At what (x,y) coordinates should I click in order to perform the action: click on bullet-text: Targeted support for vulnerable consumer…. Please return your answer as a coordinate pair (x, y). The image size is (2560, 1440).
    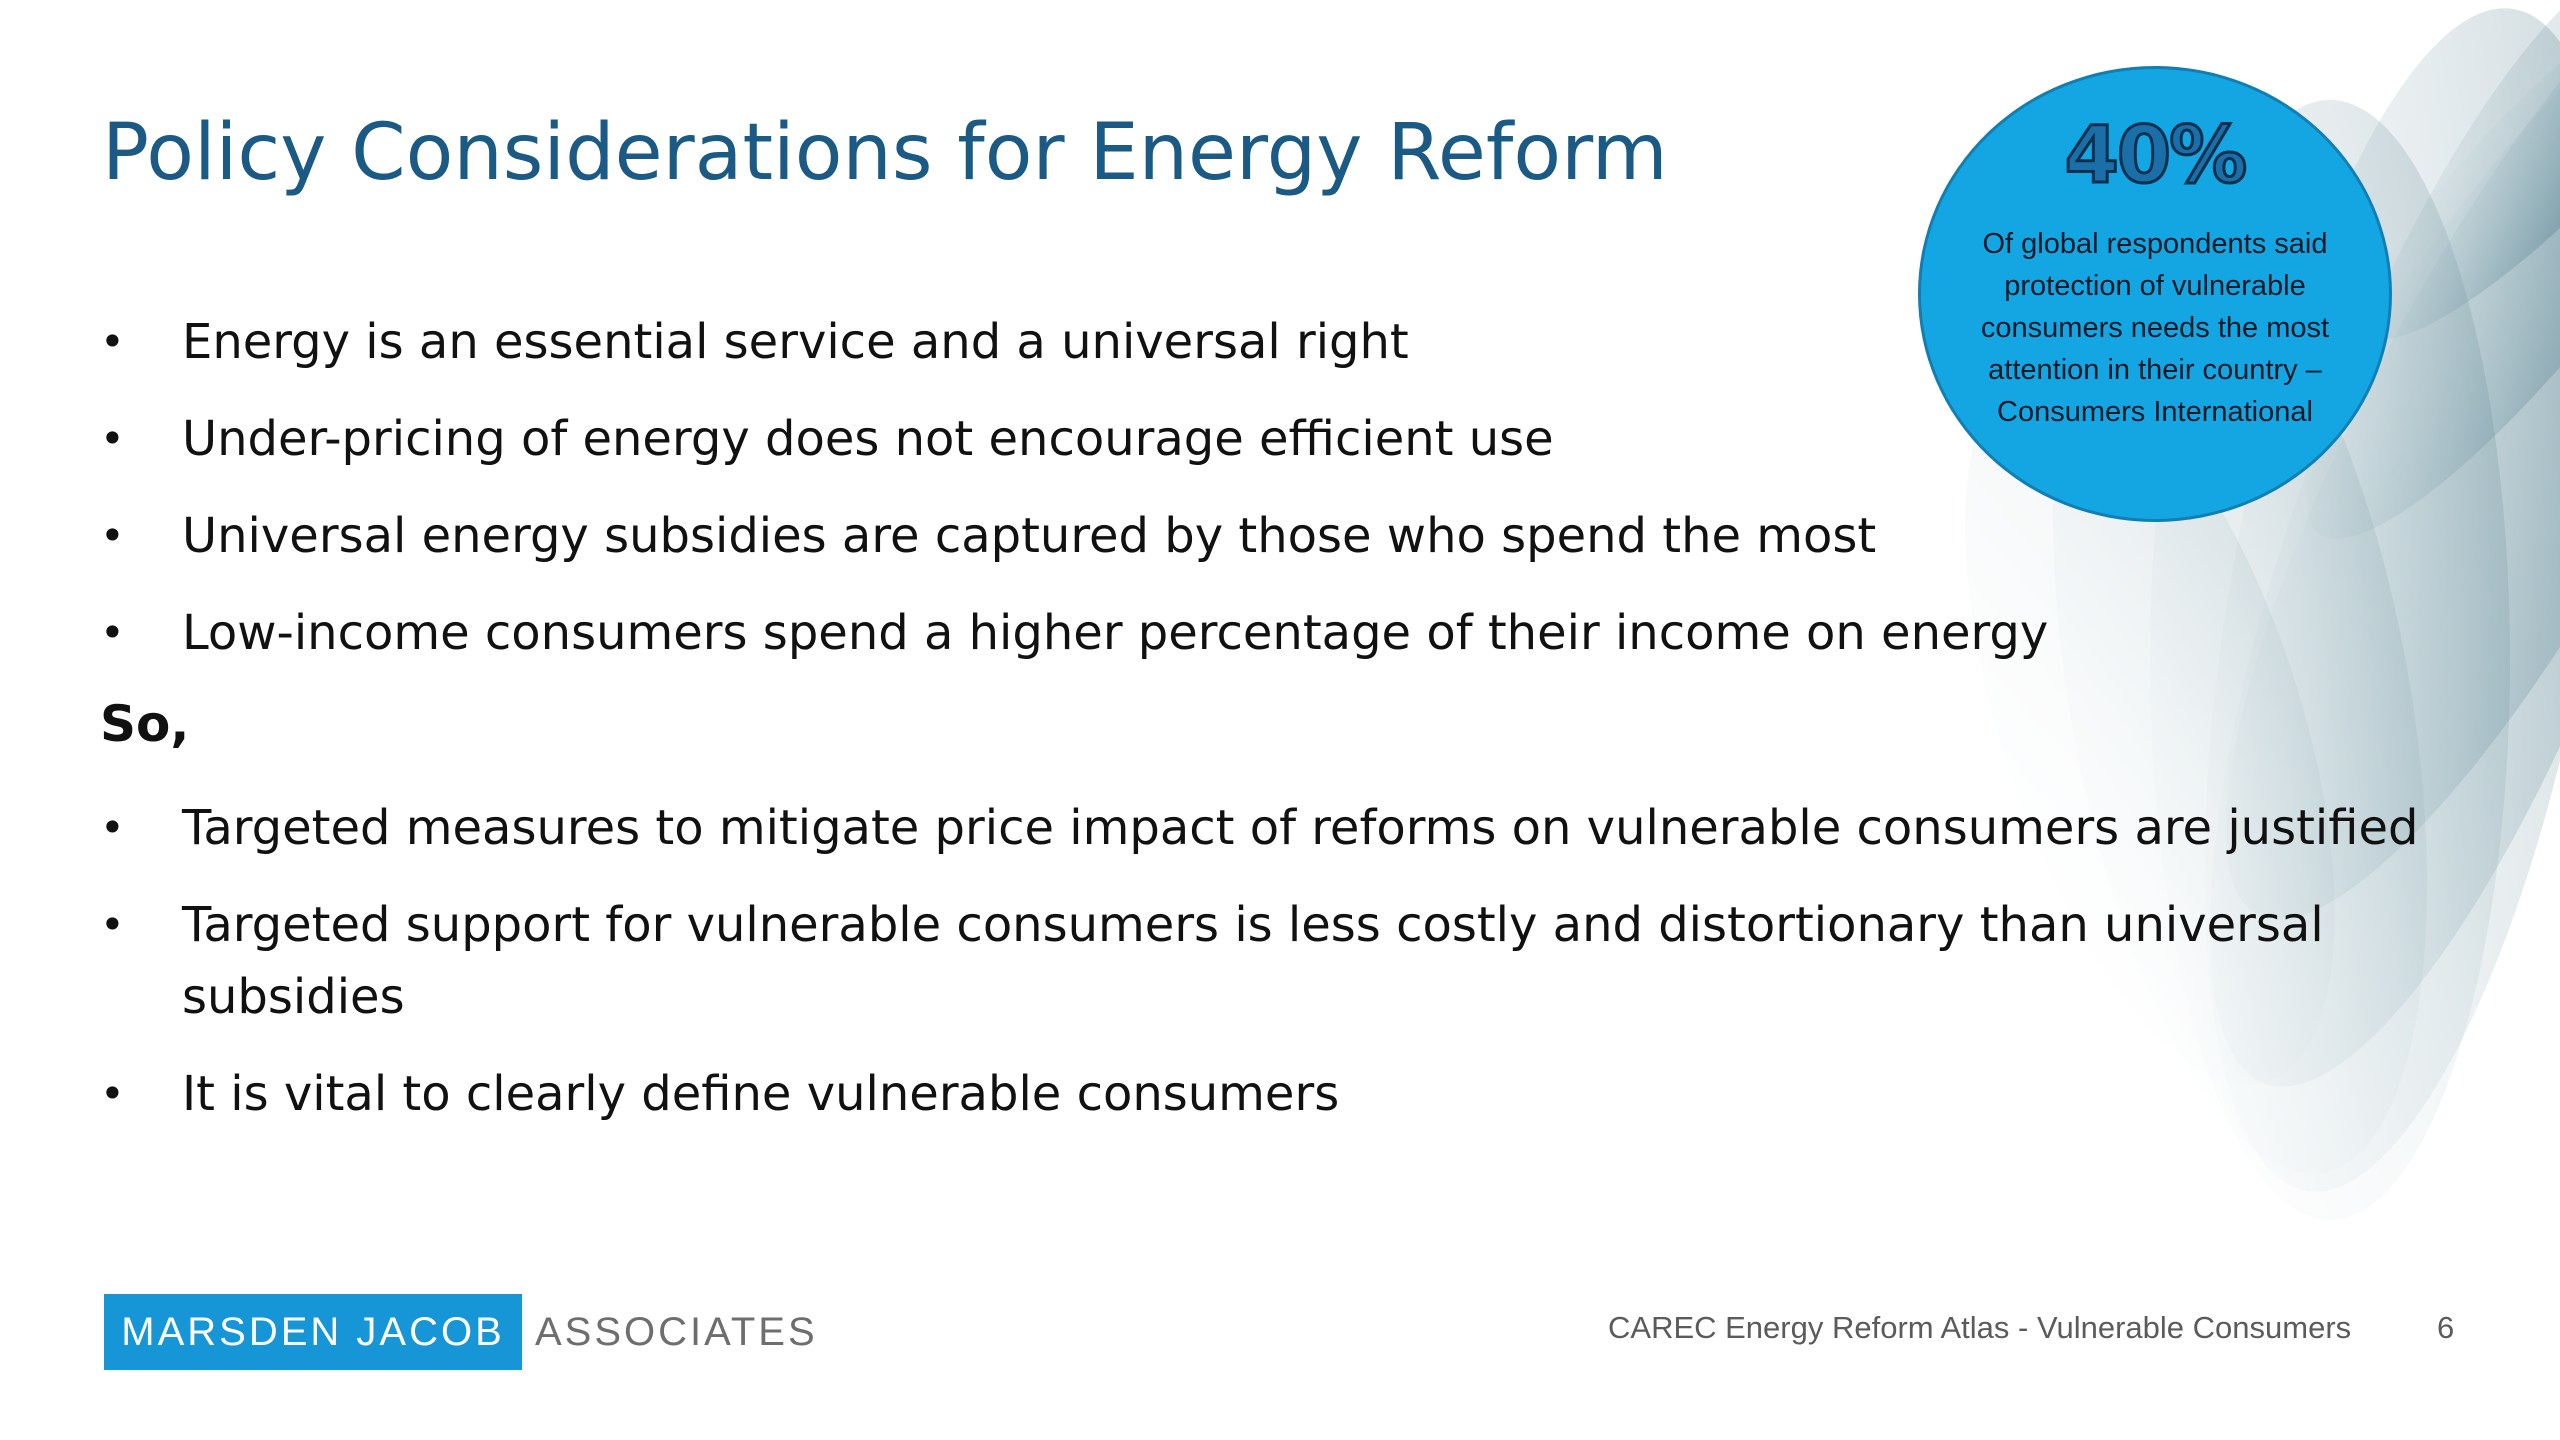
    Looking at the image, I should click on (1253, 961).